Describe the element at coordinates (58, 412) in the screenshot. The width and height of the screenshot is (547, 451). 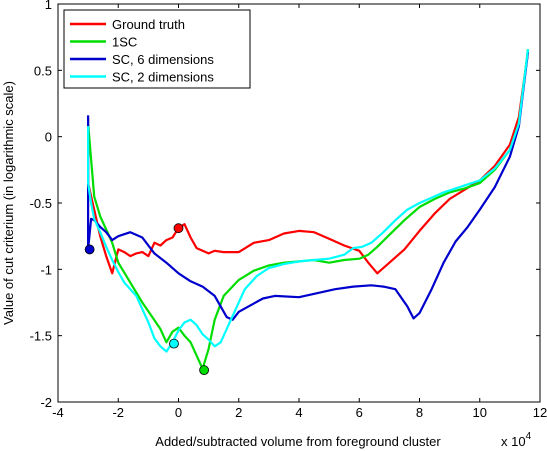
I see `x-tick-label: -4` at that location.